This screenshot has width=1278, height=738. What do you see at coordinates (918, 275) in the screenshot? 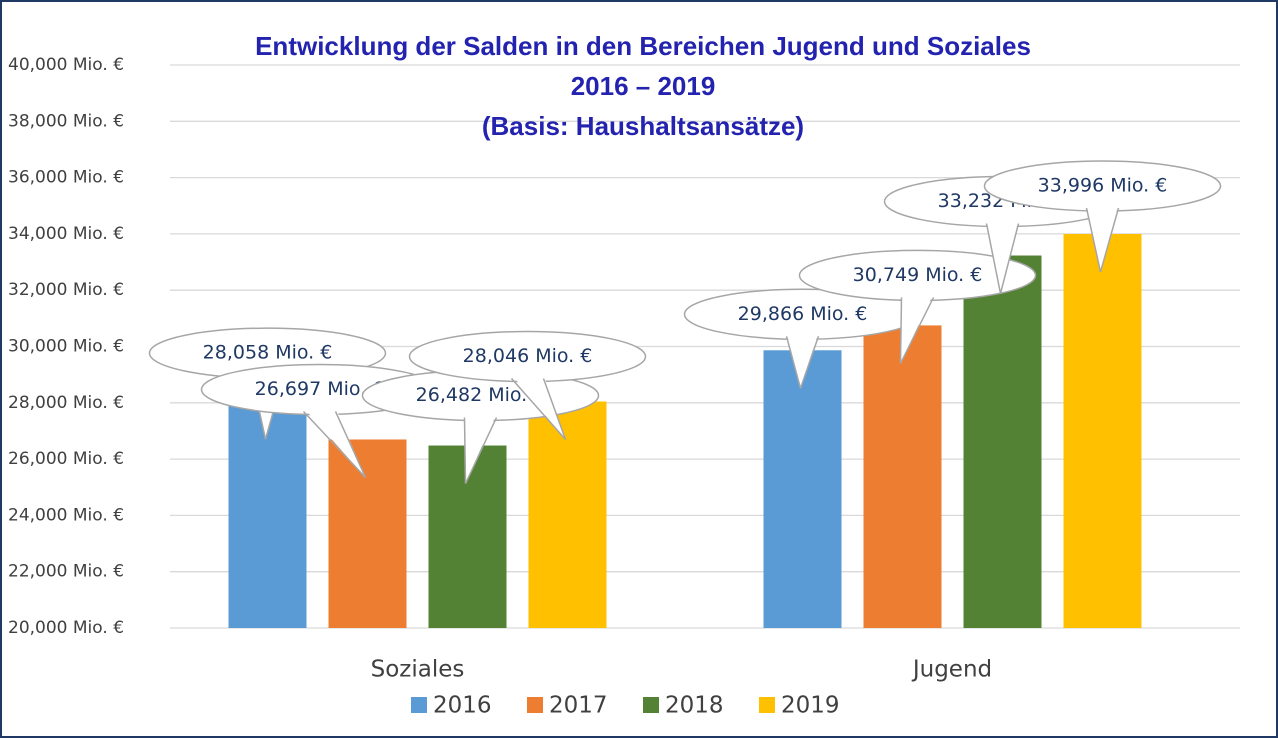
I see `data-label: 30,749 Mio. €` at bounding box center [918, 275].